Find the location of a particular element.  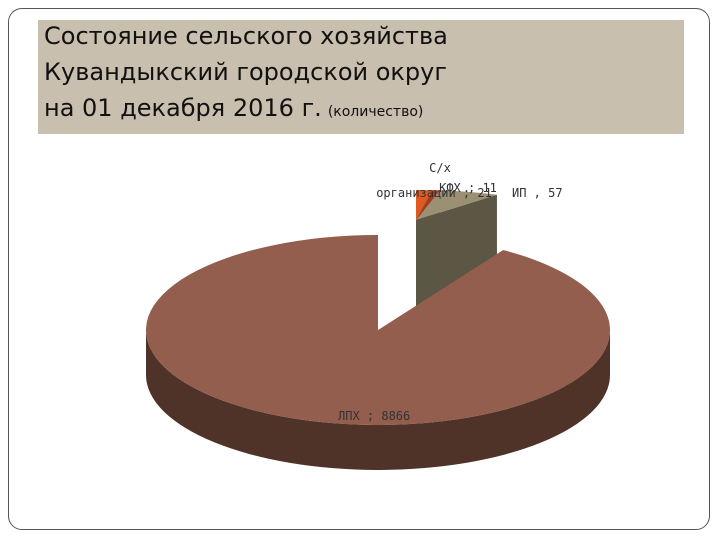

data-label-sx-org-line1: С/х is located at coordinates (440, 168).